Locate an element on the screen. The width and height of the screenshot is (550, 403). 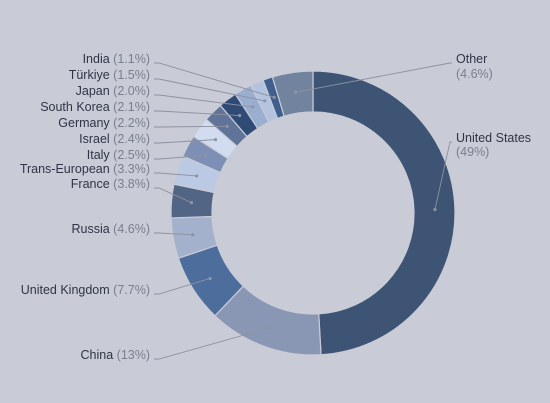
label-other: Other is located at coordinates (471, 59).